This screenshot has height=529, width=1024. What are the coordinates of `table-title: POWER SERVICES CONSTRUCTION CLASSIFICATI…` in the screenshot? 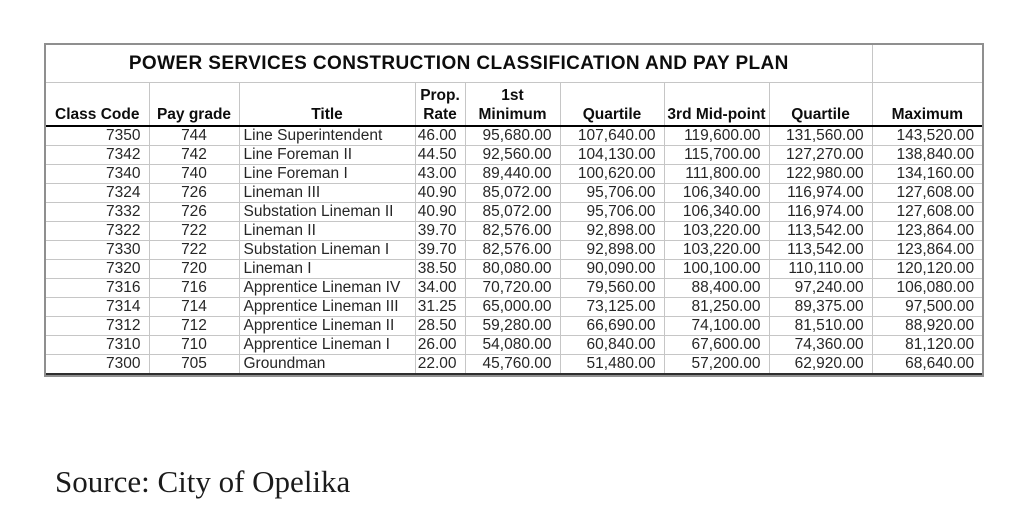 It's located at (459, 64).